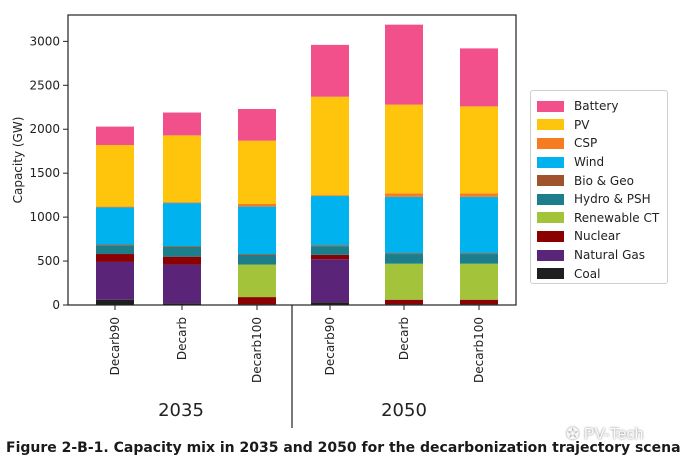 Image resolution: width=680 pixels, height=468 pixels. Describe the element at coordinates (586, 143) in the screenshot. I see `legend-label: CSP` at that location.